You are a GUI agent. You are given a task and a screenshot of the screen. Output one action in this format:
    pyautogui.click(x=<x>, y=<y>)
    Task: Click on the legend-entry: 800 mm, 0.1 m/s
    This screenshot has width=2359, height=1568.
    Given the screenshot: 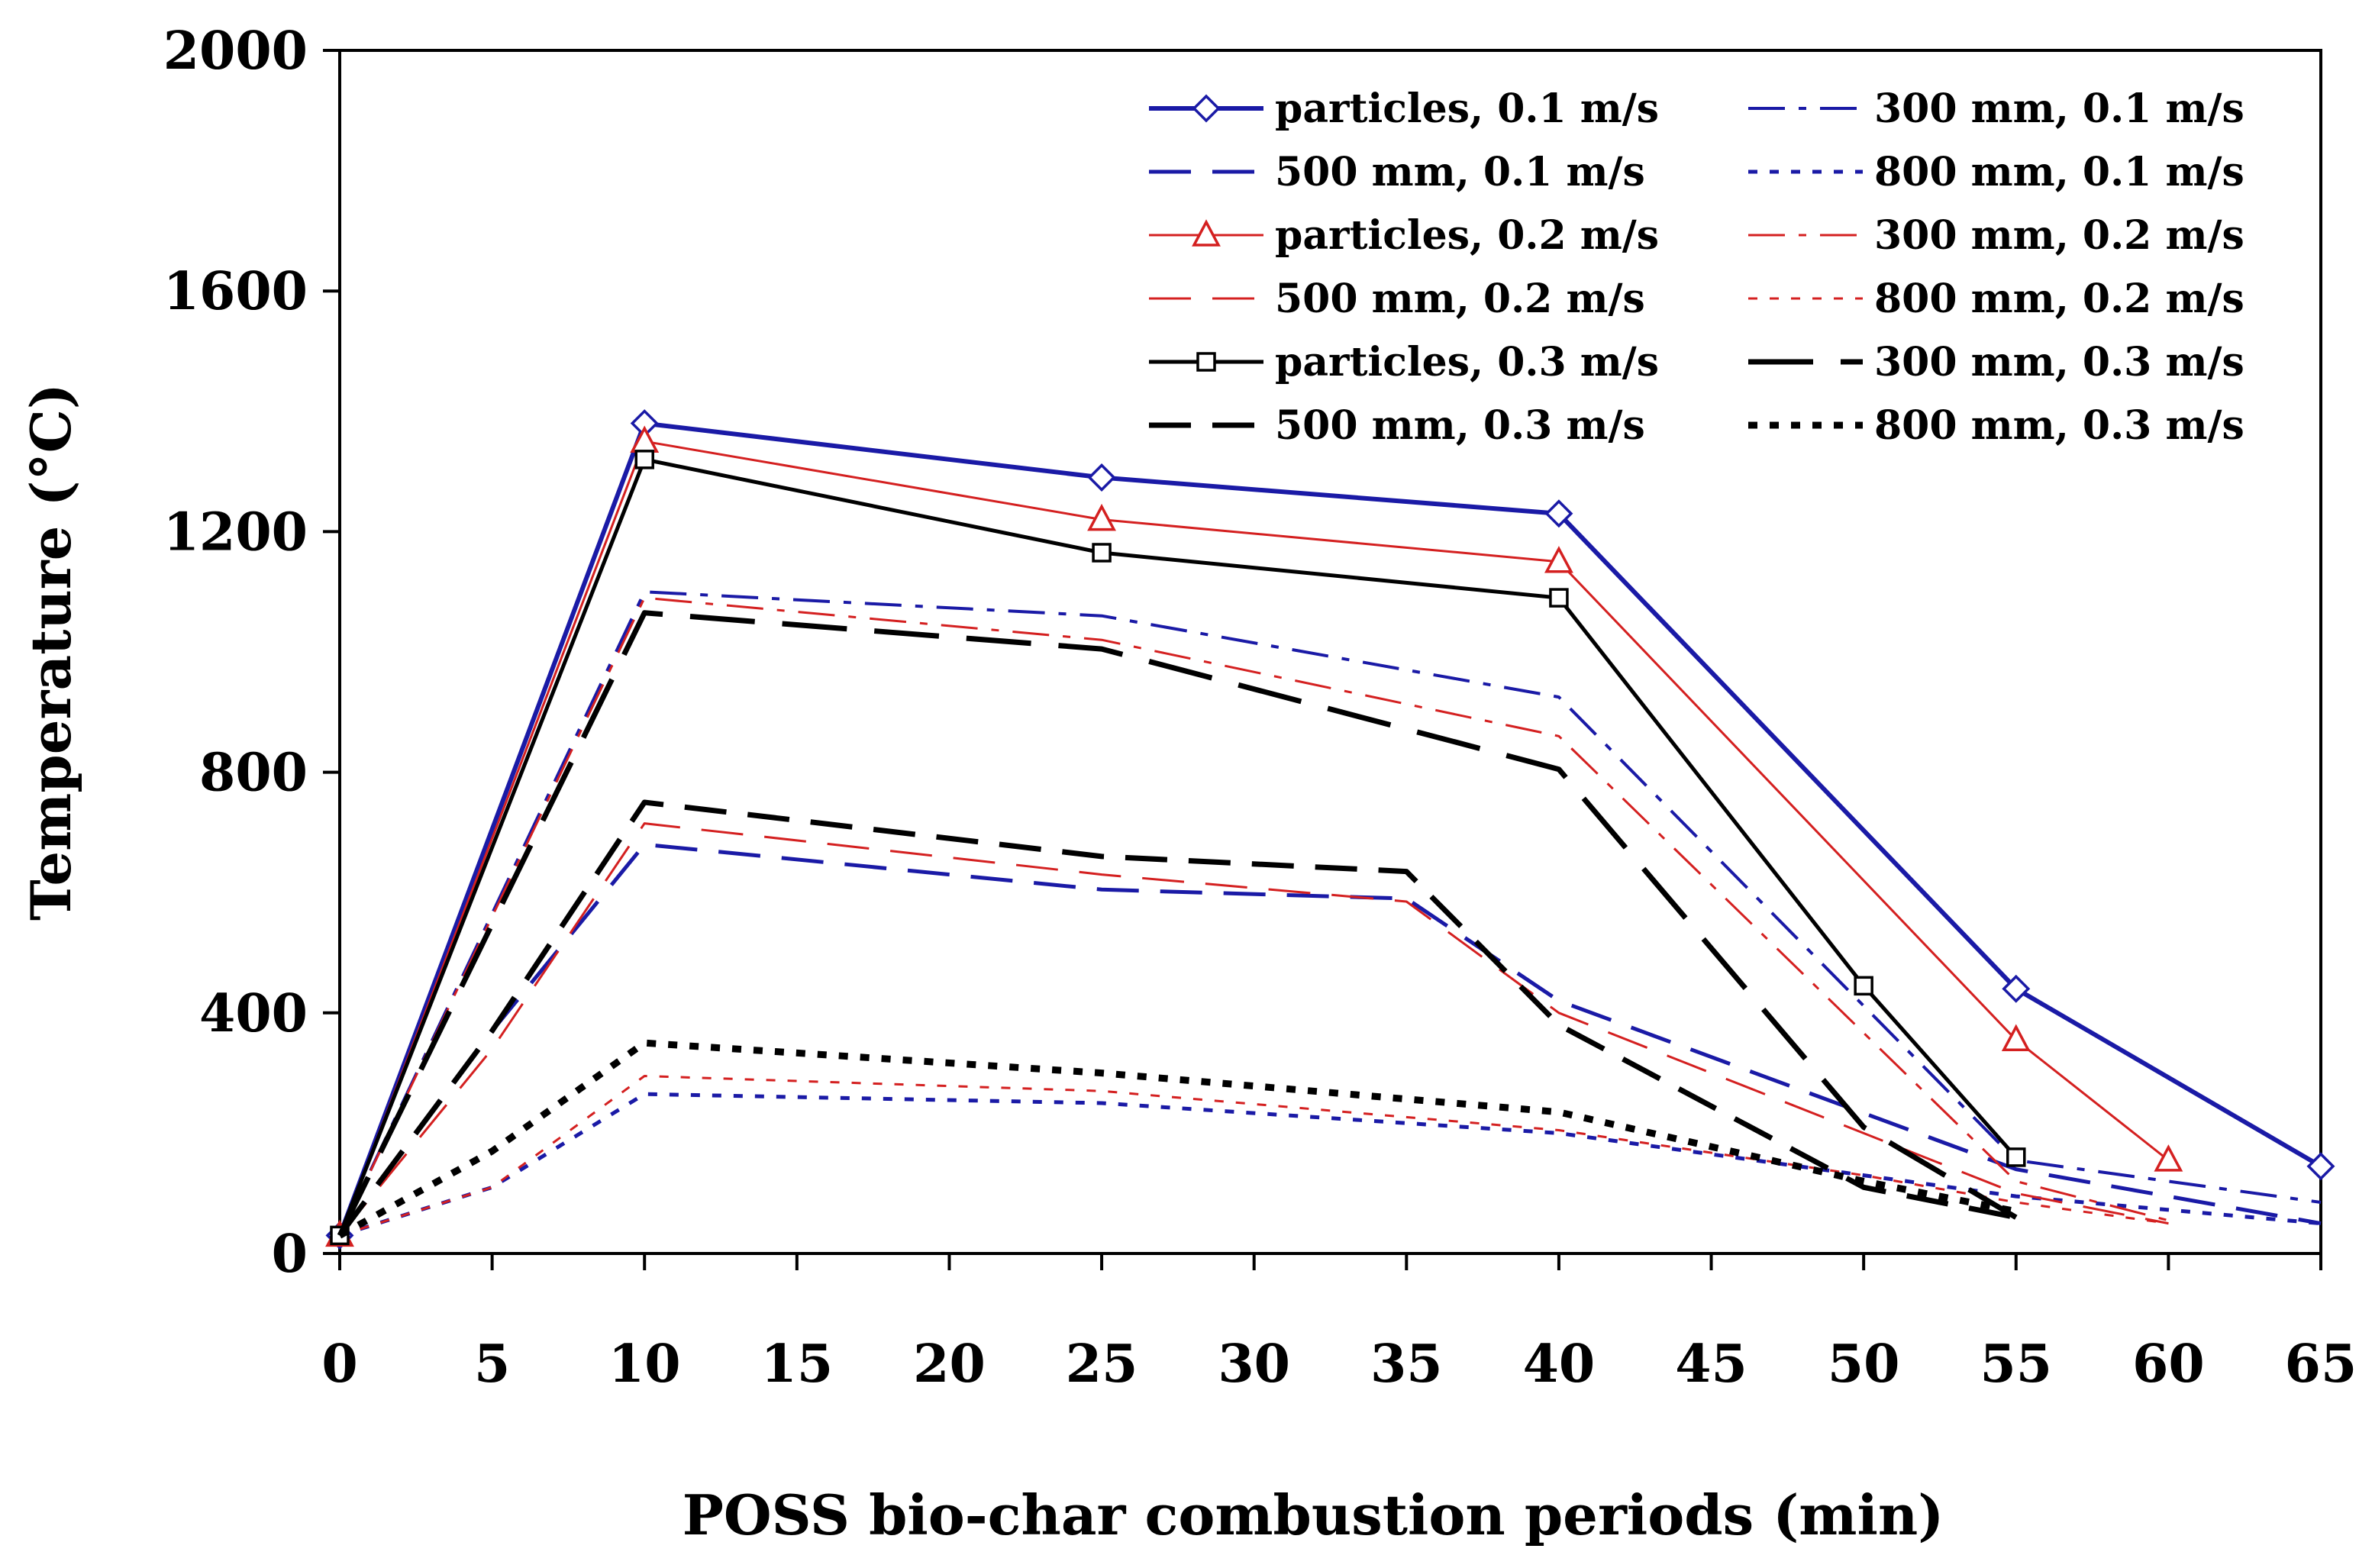 What is the action you would take?
    pyautogui.click(x=1996, y=172)
    